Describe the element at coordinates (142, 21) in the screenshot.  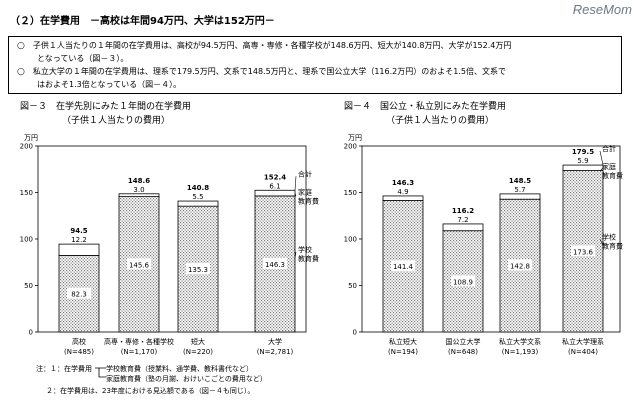
I see `page-heading: （２）在学費用 －高校は年間94万円、大学は152万円－` at that location.